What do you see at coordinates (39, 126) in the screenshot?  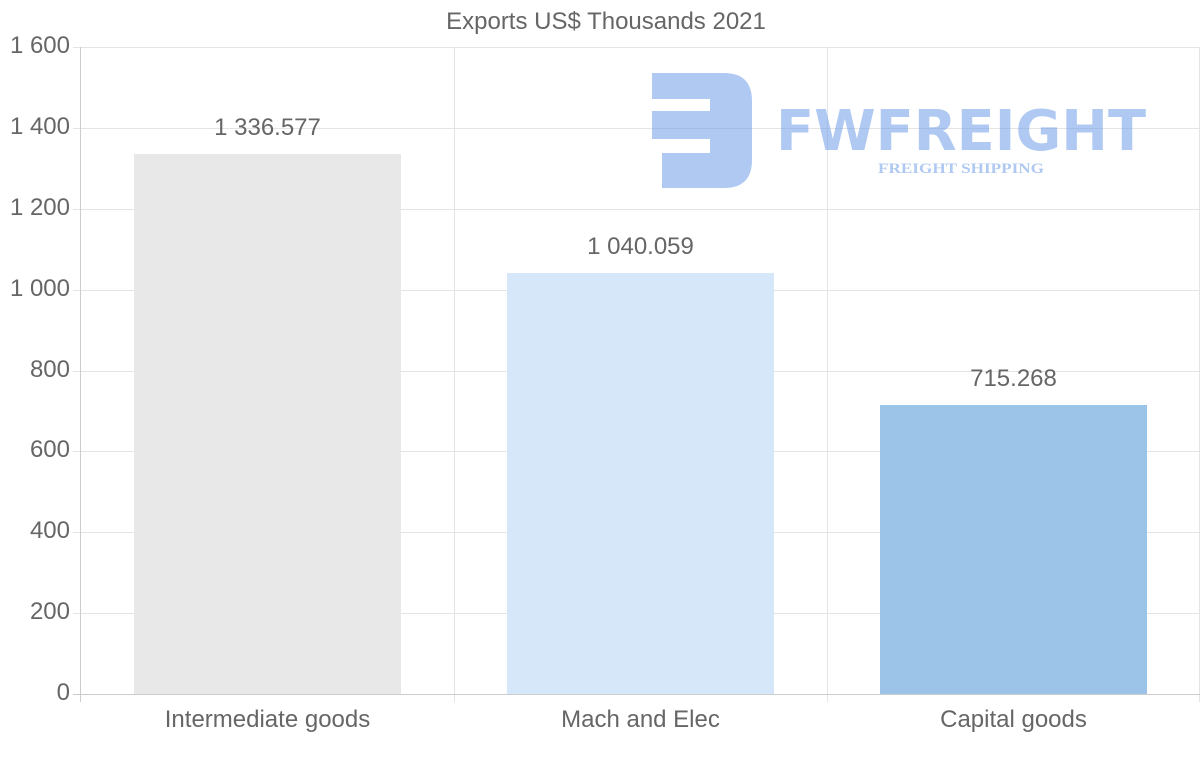 I see `y-tick-label: 1 400` at bounding box center [39, 126].